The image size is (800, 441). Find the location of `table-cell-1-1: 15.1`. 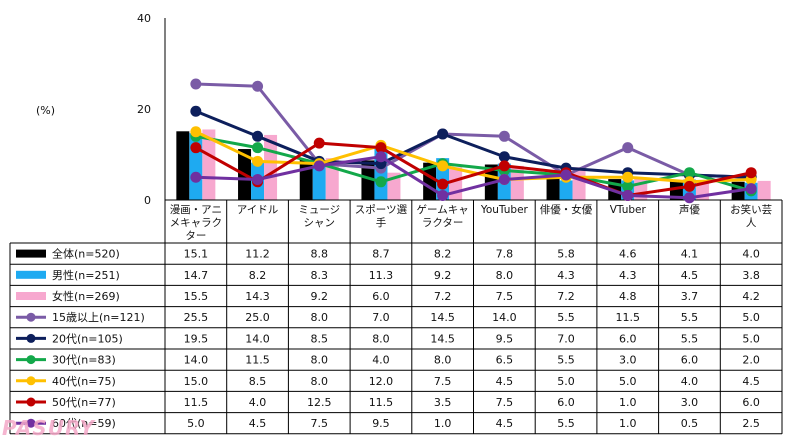

table-cell-1-1: 15.1 is located at coordinates (196, 254).